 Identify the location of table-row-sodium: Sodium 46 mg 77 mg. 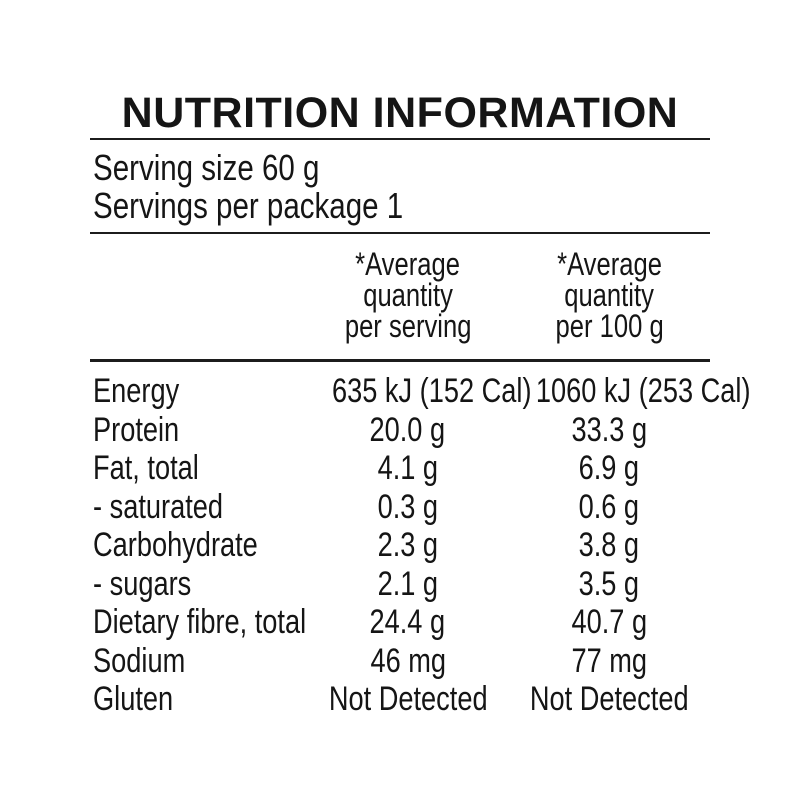
(400, 661).